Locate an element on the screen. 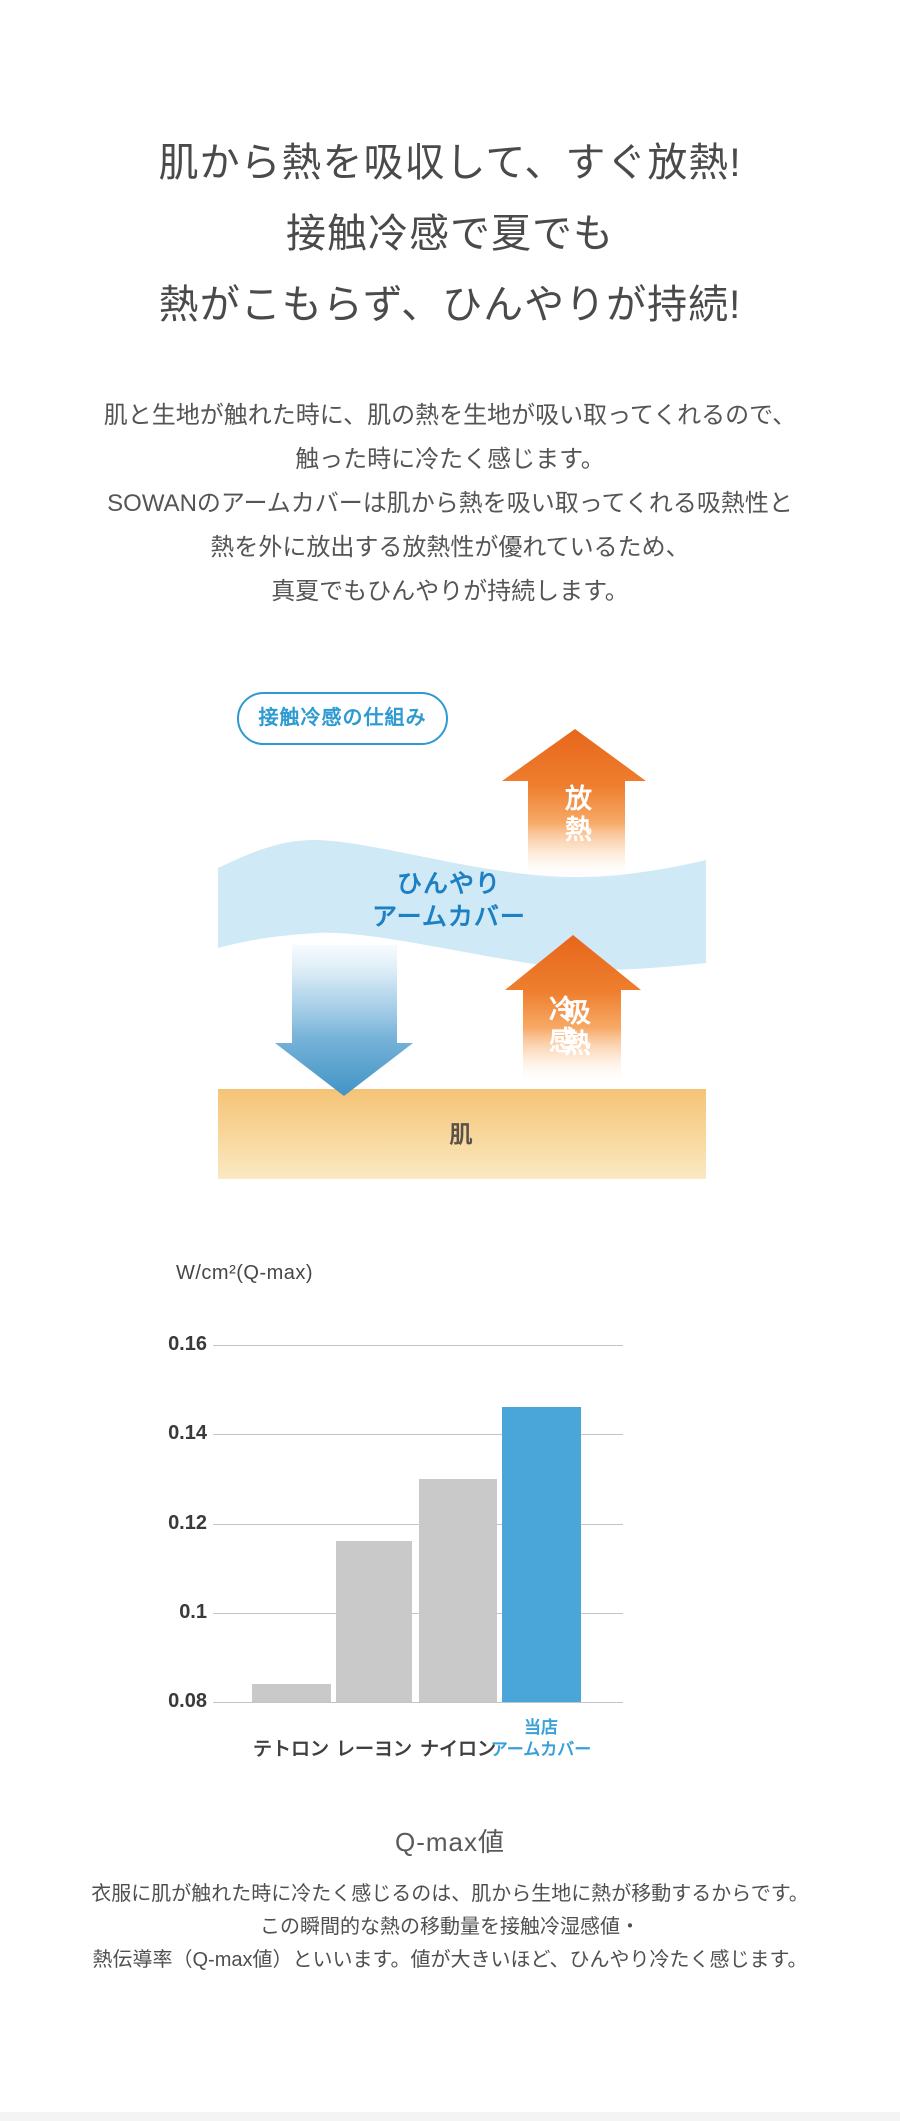 The height and width of the screenshot is (2121, 900). intro-line: 真夏でもひんやりが持続します。 is located at coordinates (450, 591).